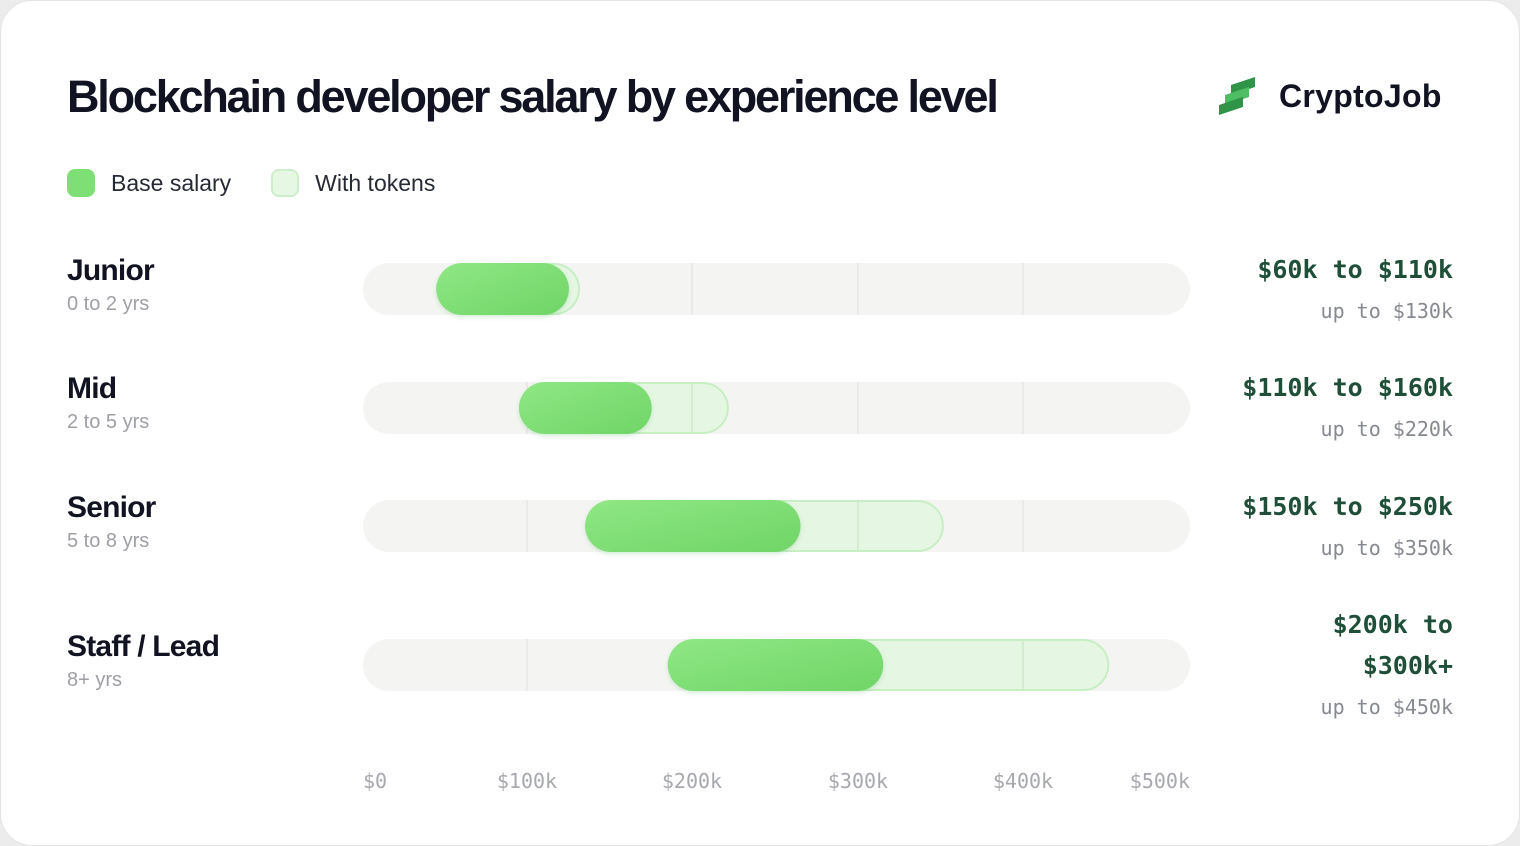 This screenshot has height=846, width=1520. What do you see at coordinates (375, 781) in the screenshot?
I see `x-tick-label-0: $0` at bounding box center [375, 781].